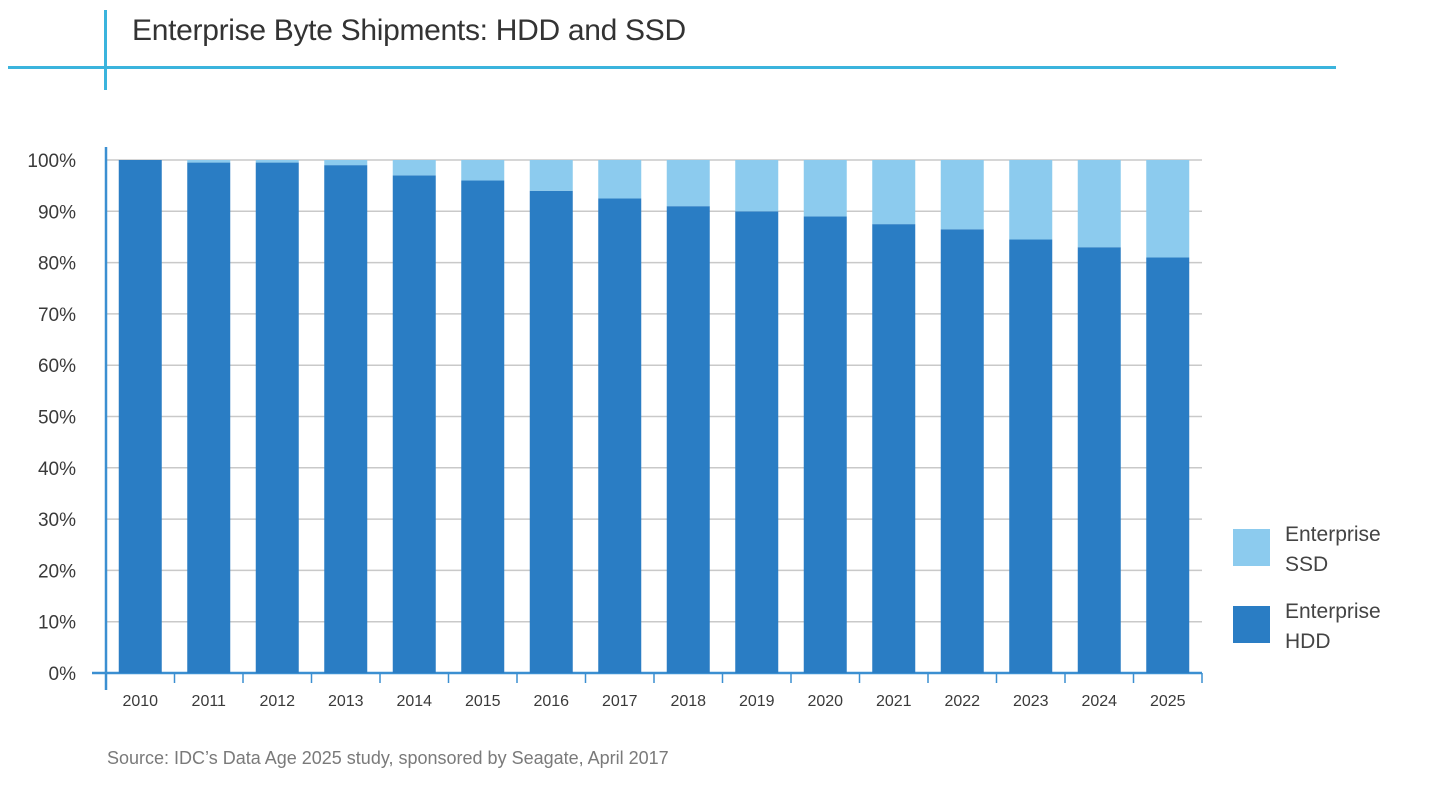  I want to click on y-tick-label: 60%, so click(57, 366).